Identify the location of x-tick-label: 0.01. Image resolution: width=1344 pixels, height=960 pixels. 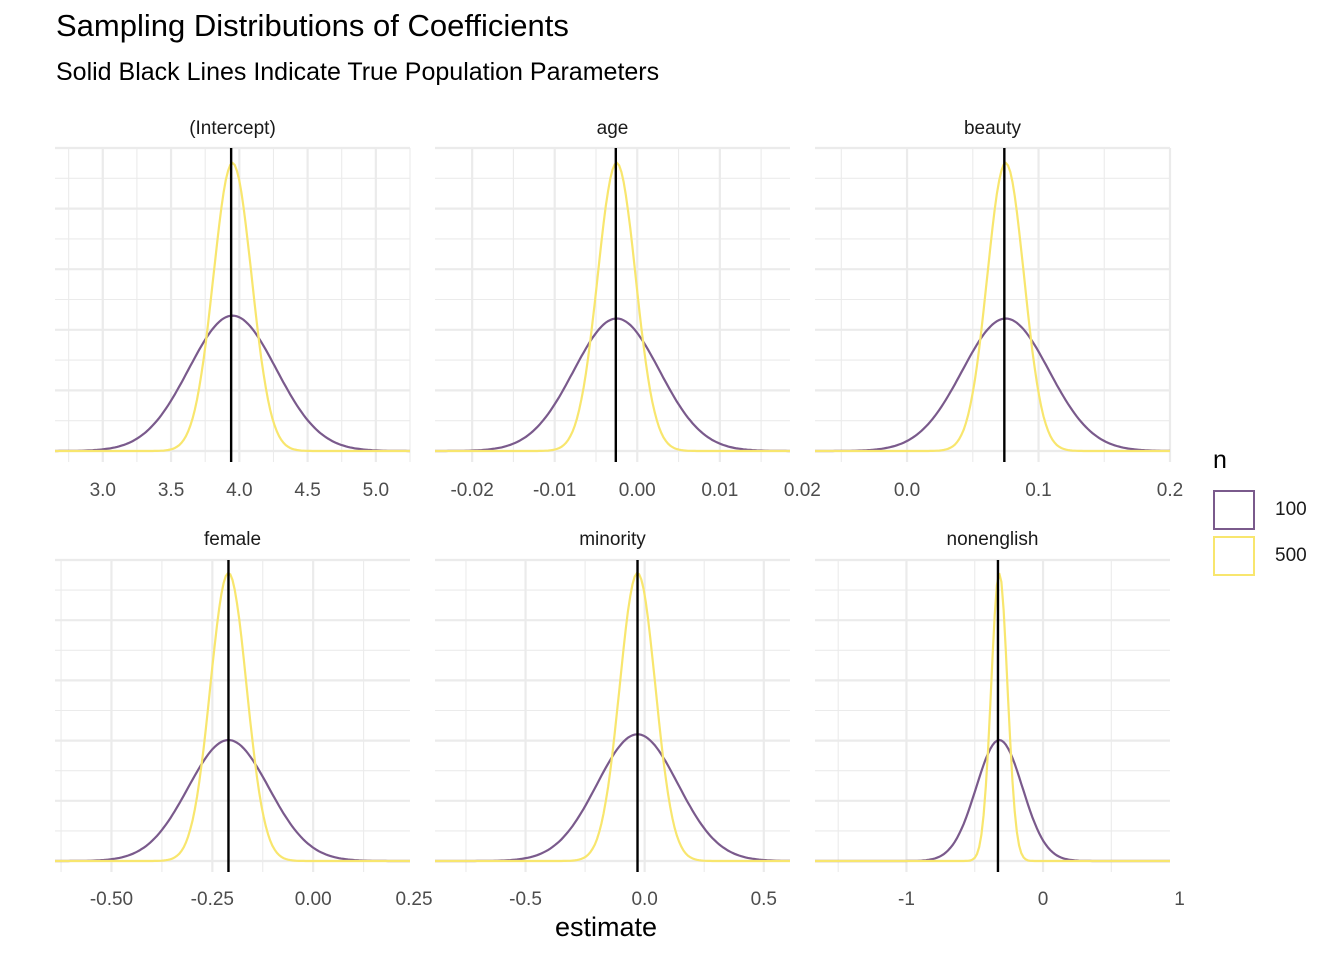
(719, 490).